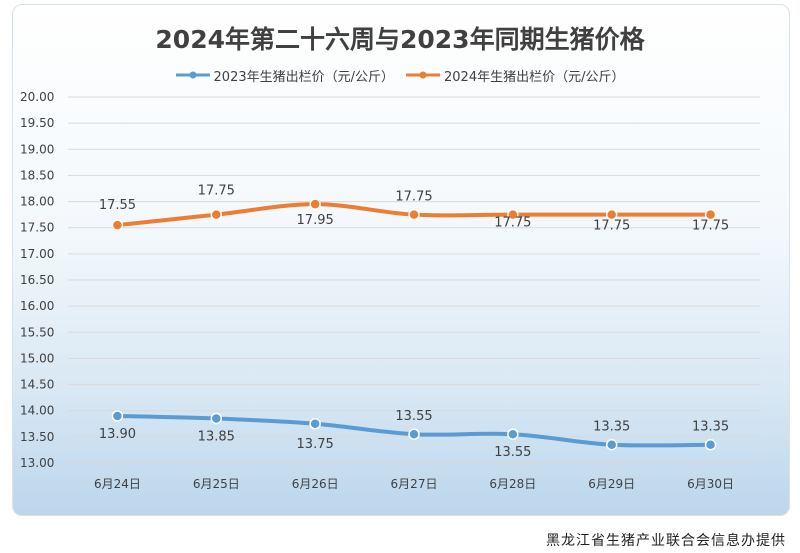  Describe the element at coordinates (37, 123) in the screenshot. I see `y-tick-label: 19.50` at that location.